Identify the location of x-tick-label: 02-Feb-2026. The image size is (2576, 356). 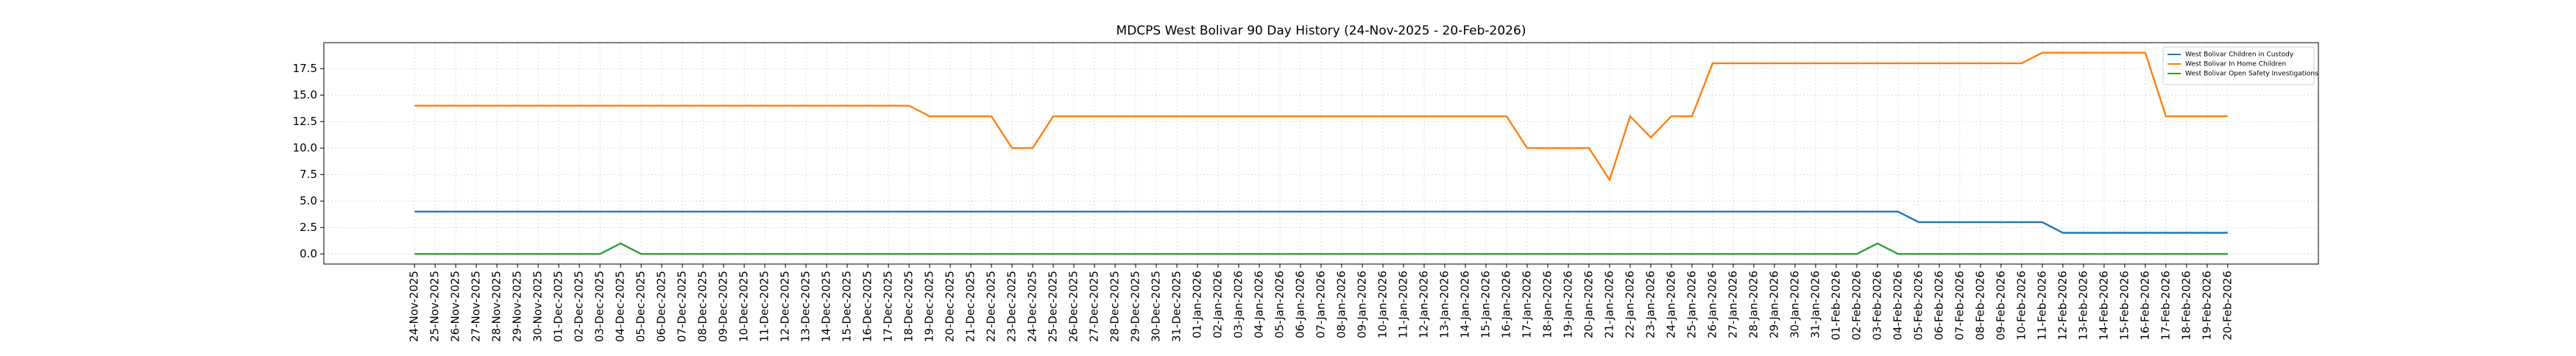
(1856, 306).